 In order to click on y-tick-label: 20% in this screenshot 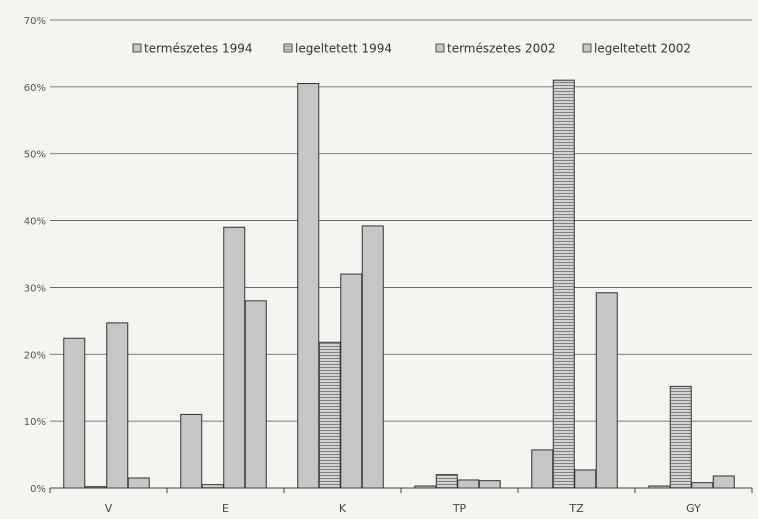, I will do `click(35, 355)`.